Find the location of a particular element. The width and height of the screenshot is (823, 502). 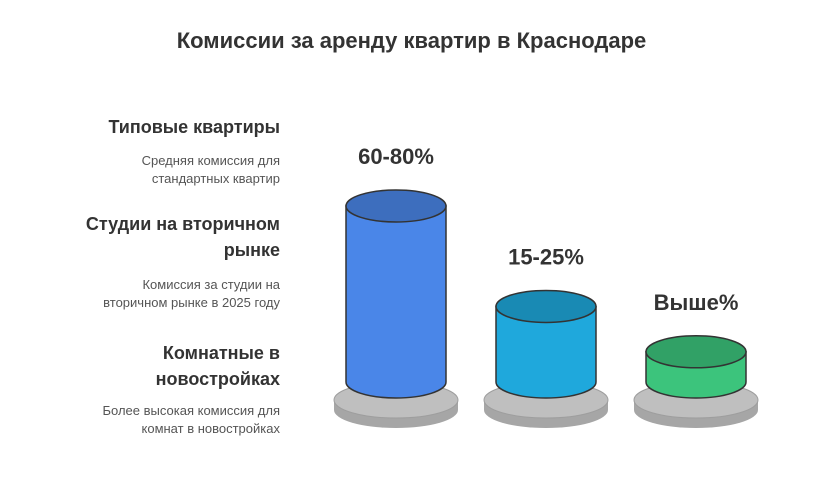

bar-2-top is located at coordinates (546, 306).